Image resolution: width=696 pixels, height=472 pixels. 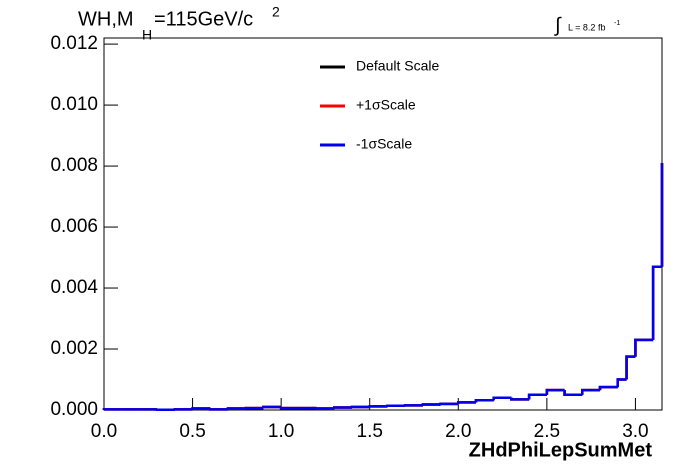 I want to click on title: =115GeV/c, so click(x=203, y=19).